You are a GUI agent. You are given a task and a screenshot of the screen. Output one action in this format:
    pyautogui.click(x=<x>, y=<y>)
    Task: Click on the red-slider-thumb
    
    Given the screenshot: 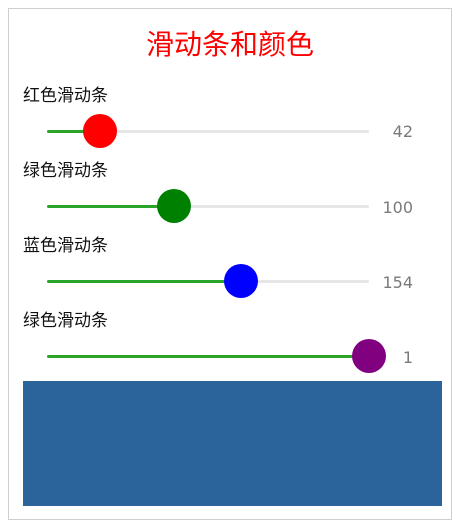 What is the action you would take?
    pyautogui.click(x=100, y=131)
    